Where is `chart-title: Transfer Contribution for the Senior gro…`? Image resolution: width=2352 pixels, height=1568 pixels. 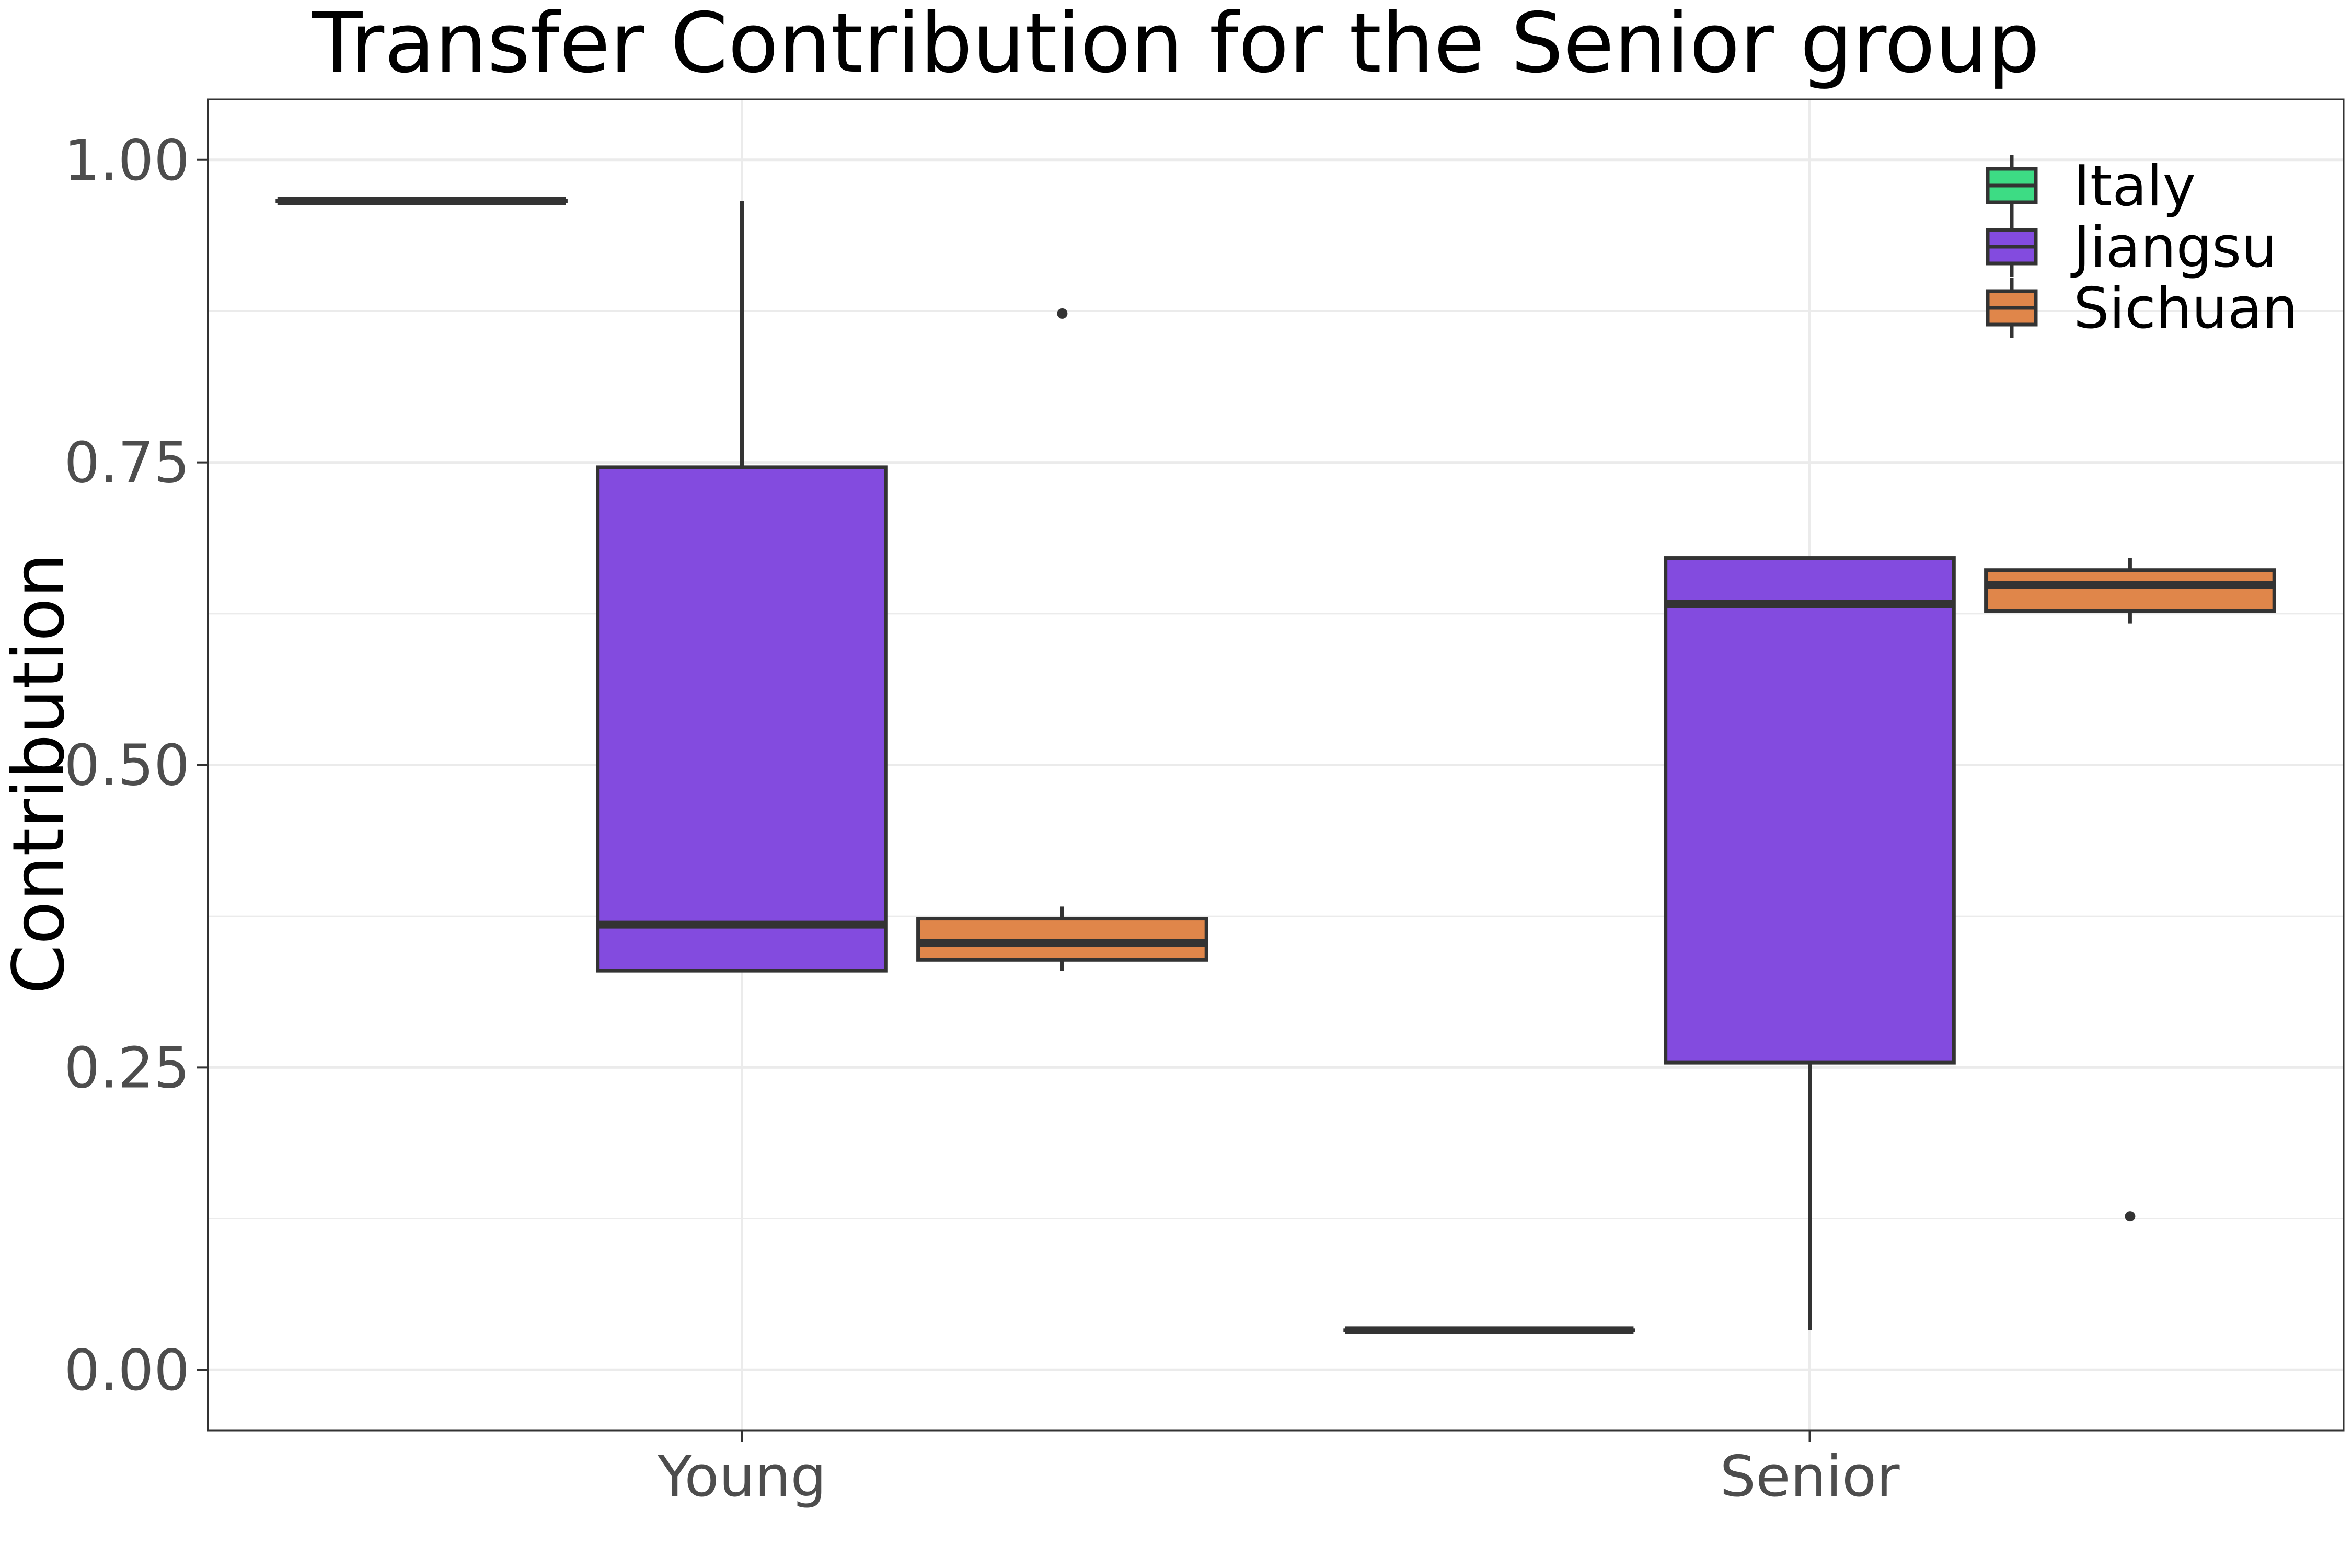 chart-title: Transfer Contribution for the Senior gro… is located at coordinates (1176, 45).